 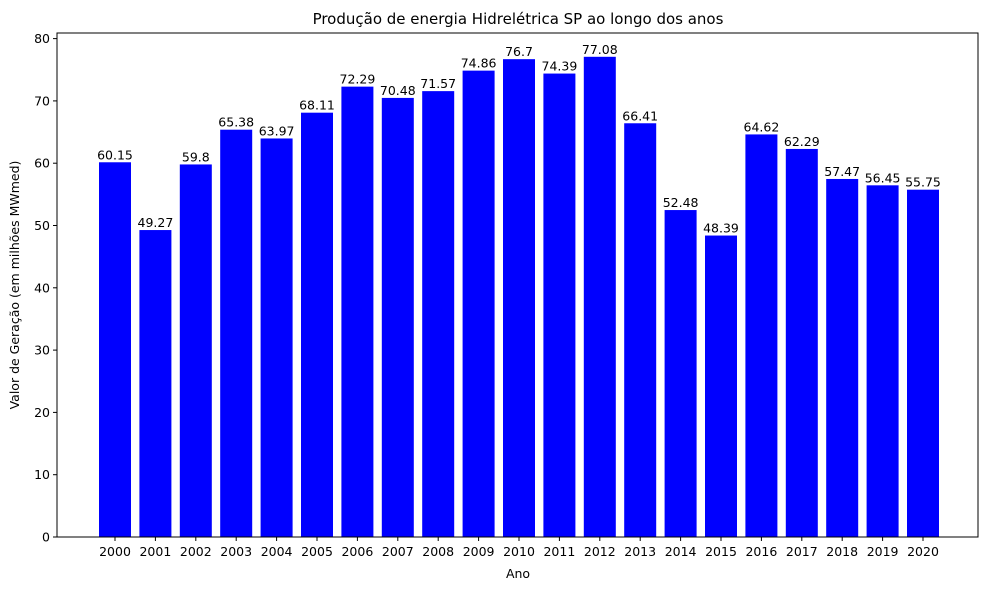 I want to click on x-tick-label: 2006, so click(x=357, y=551).